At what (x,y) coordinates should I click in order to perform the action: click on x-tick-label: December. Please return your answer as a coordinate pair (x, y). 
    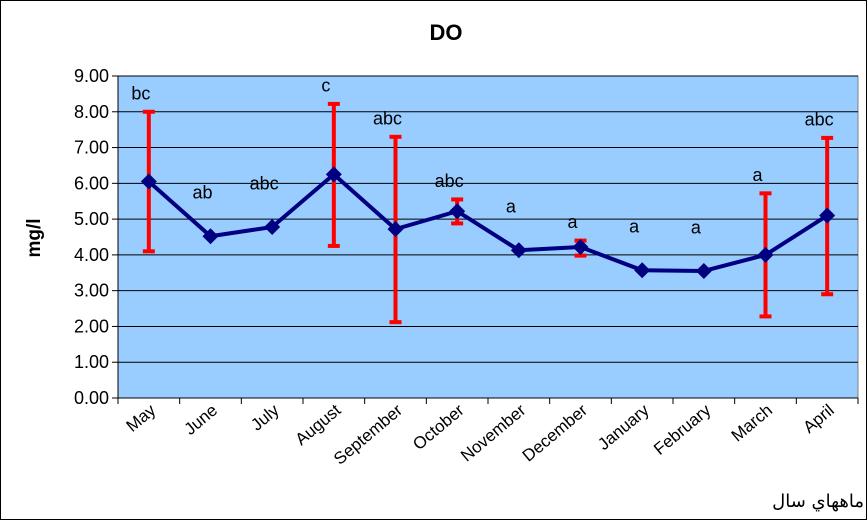
    Looking at the image, I should click on (555, 432).